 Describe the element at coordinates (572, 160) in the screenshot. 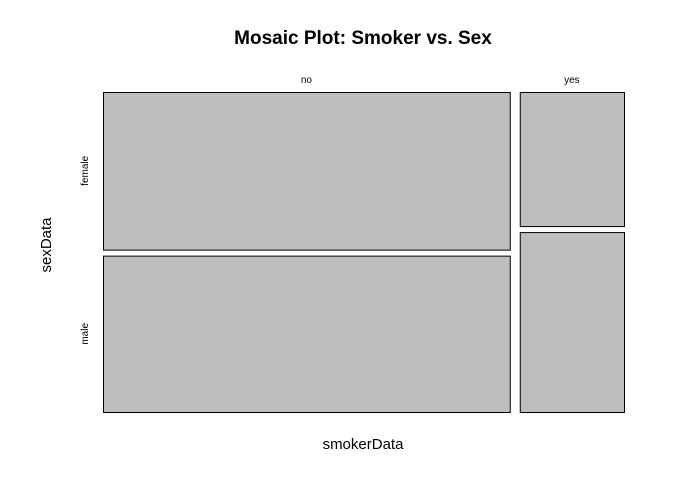

I see `tile-yes-female` at that location.